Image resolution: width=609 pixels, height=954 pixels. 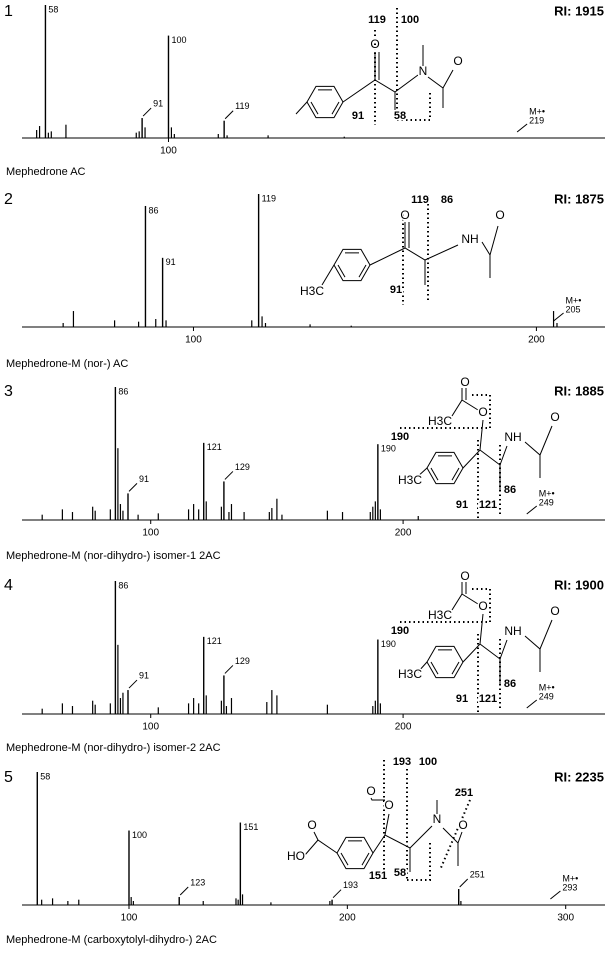 What do you see at coordinates (437, 819) in the screenshot?
I see `atom-label: N` at bounding box center [437, 819].